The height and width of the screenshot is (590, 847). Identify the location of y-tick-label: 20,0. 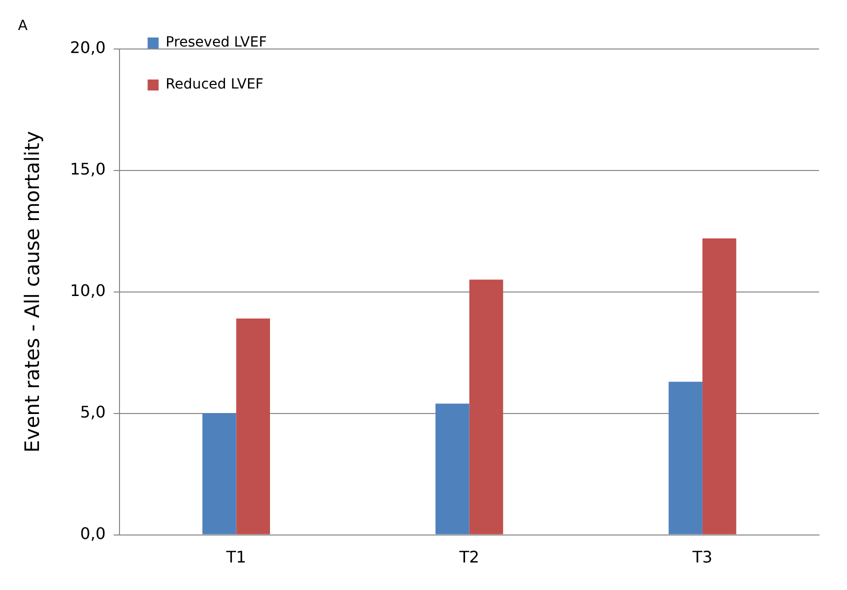
(88, 47).